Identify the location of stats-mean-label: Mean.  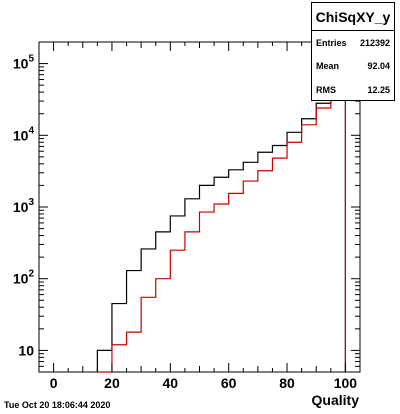
(328, 66).